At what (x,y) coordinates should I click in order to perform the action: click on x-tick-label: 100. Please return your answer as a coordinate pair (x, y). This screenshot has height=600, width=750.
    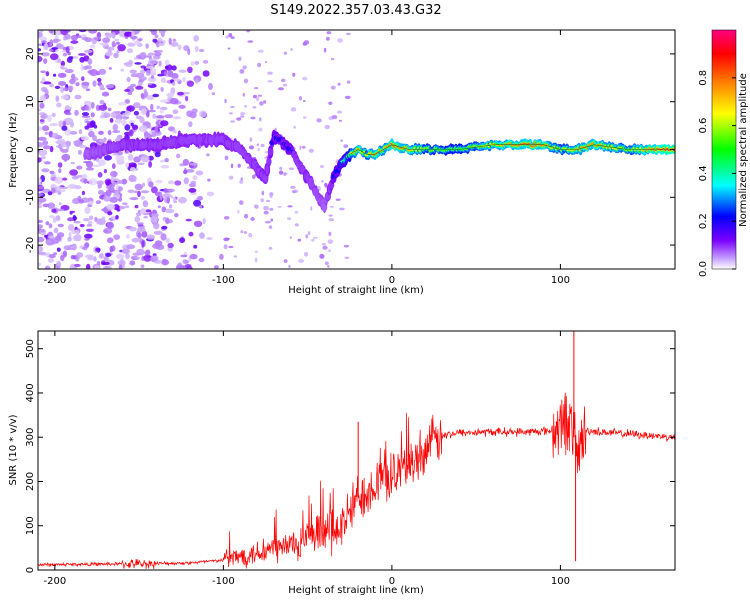
    Looking at the image, I should click on (560, 280).